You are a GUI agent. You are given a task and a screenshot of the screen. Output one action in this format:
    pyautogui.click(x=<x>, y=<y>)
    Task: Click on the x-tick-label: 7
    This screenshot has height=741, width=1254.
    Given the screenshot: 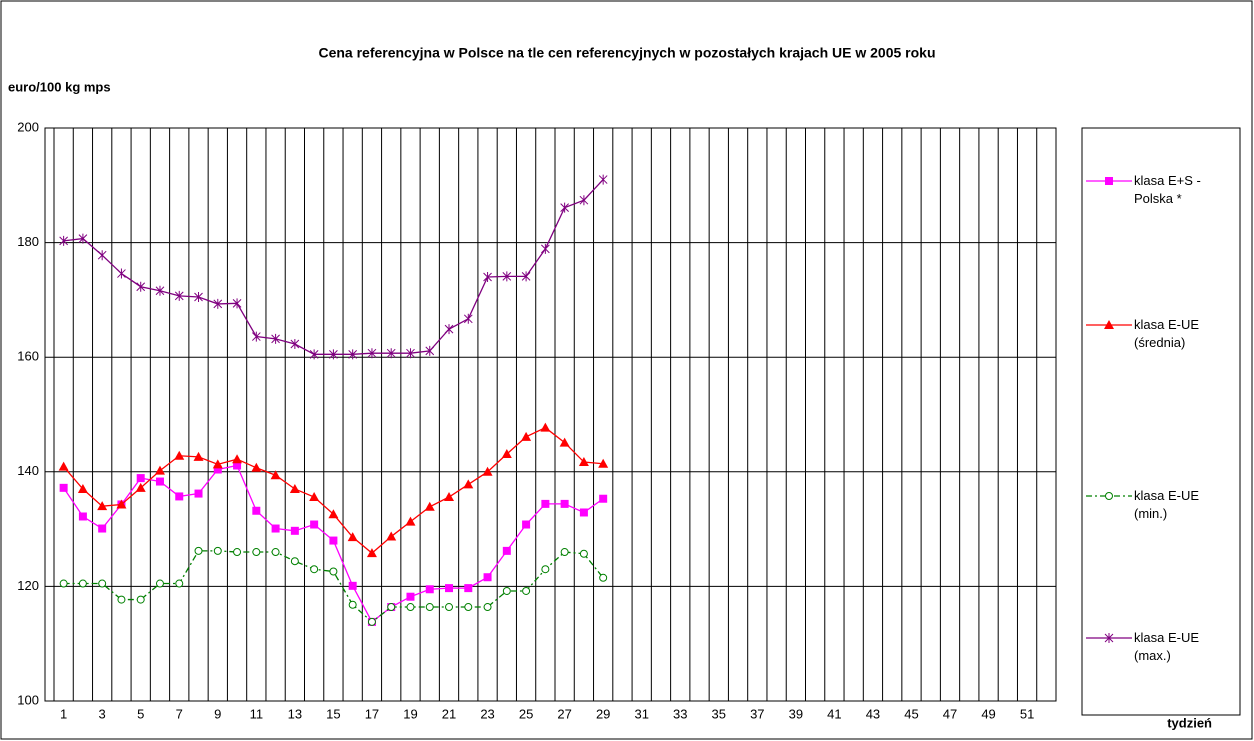 What is the action you would take?
    pyautogui.click(x=179, y=713)
    